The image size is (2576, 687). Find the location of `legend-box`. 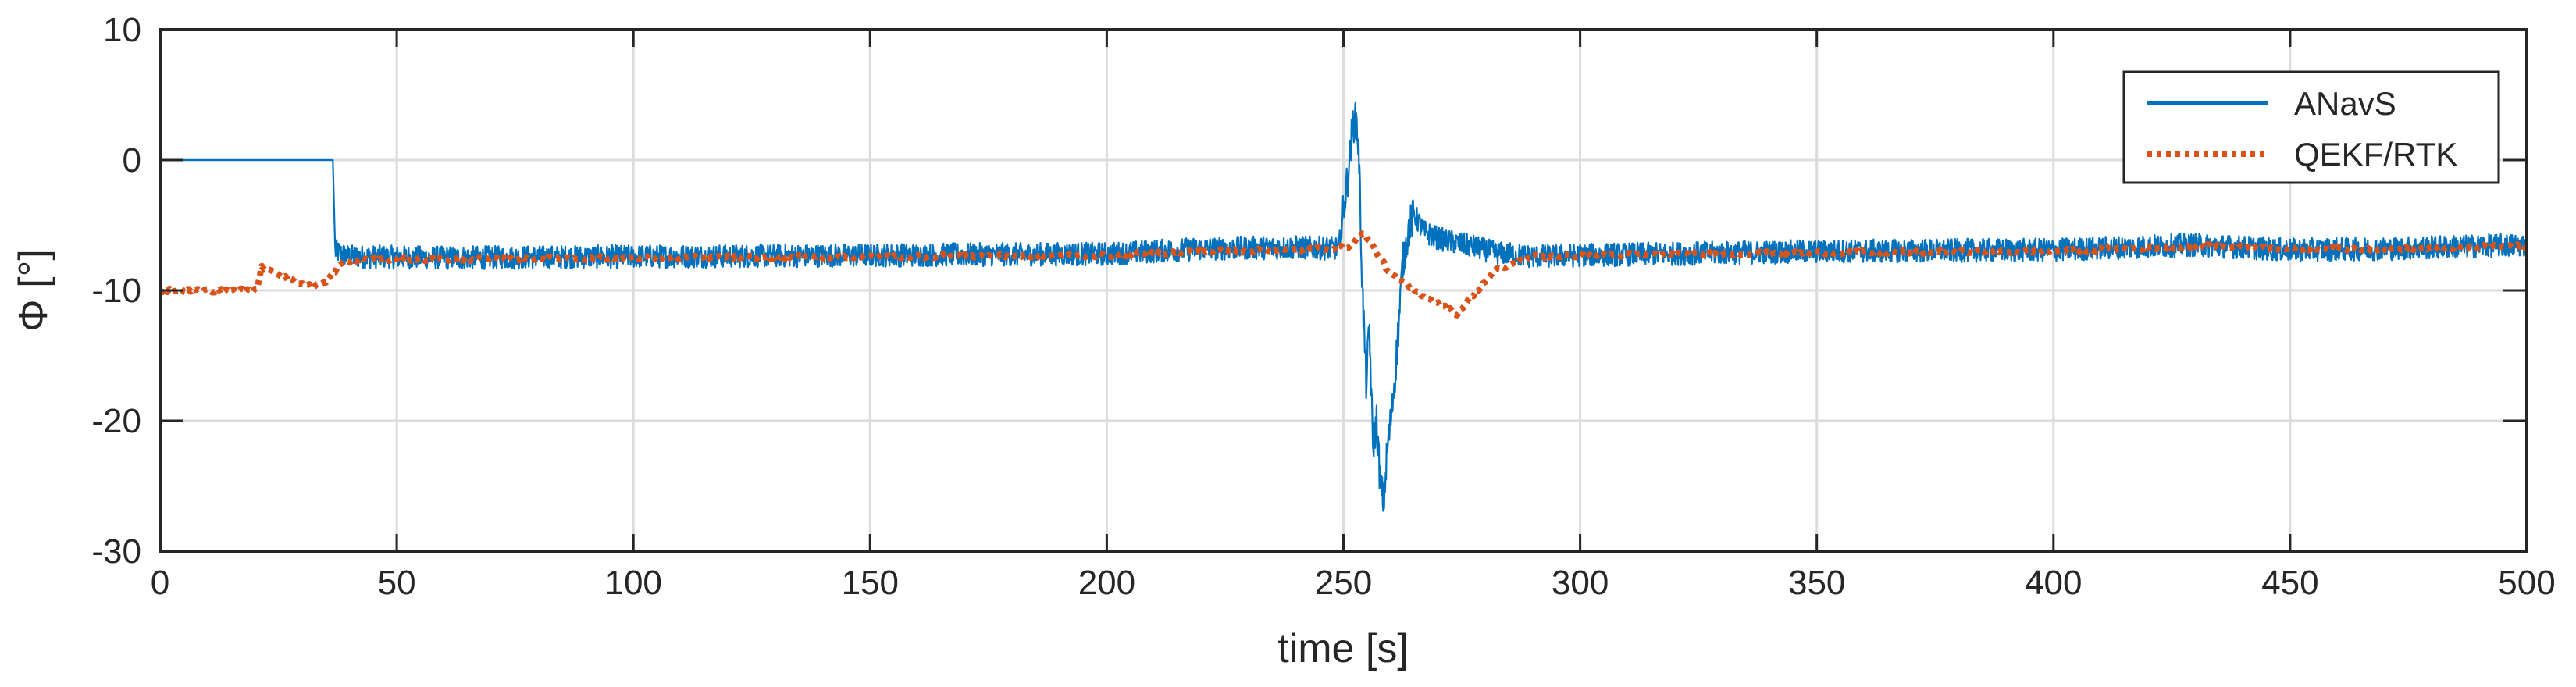

legend-box is located at coordinates (2311, 127).